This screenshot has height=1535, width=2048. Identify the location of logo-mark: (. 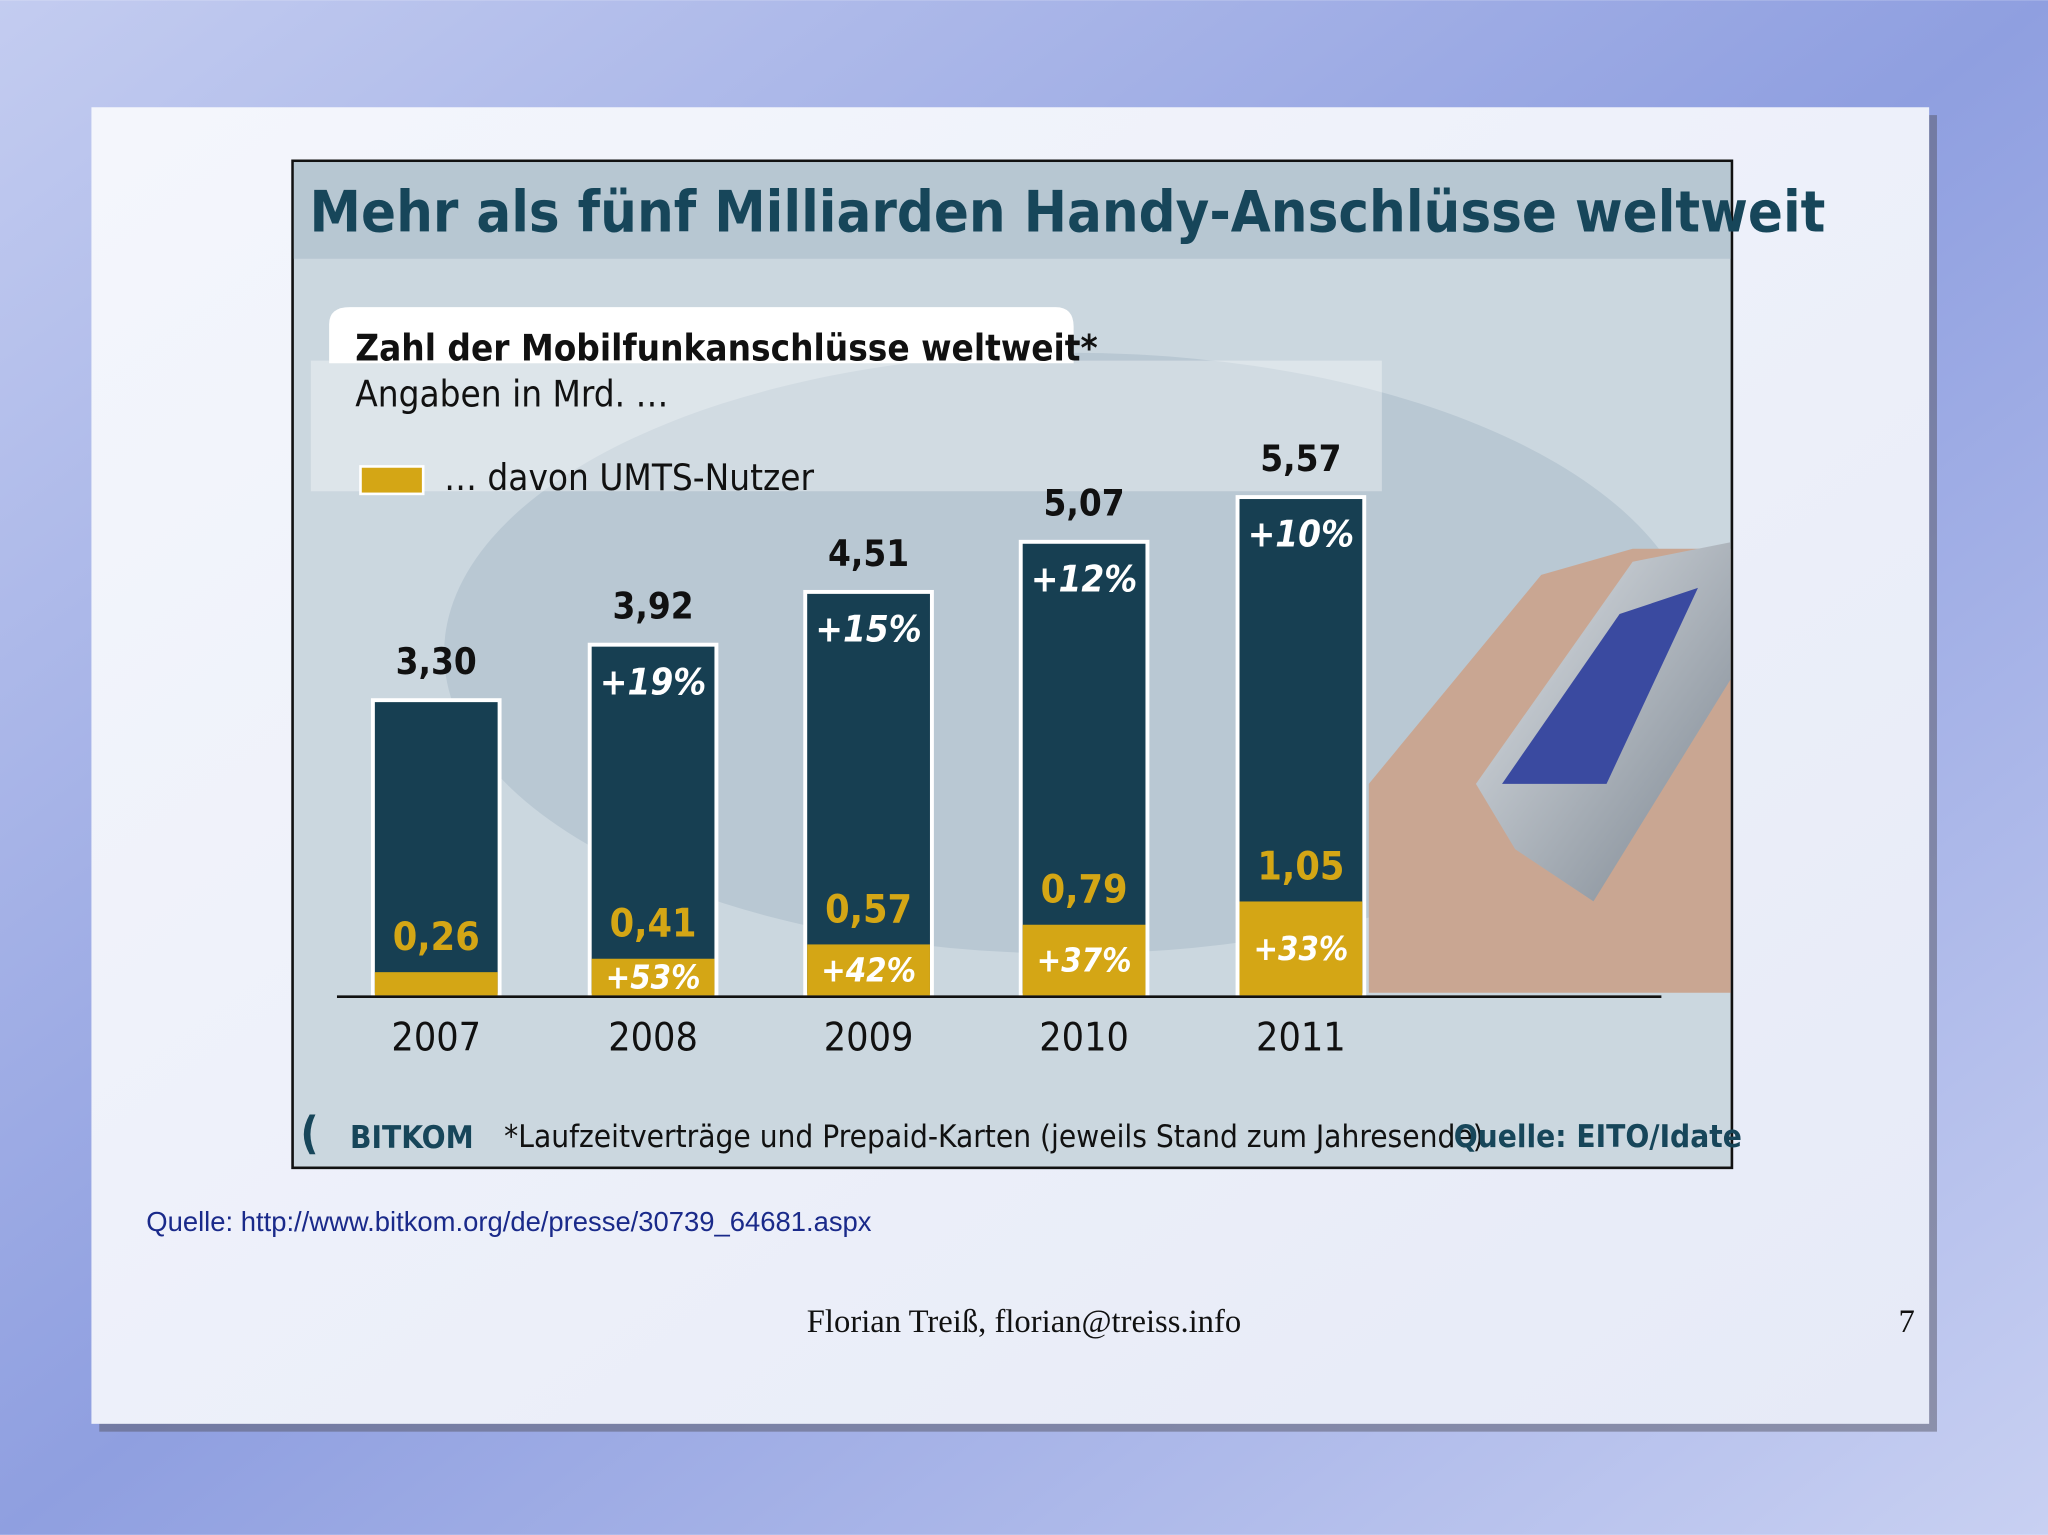
(309, 1133).